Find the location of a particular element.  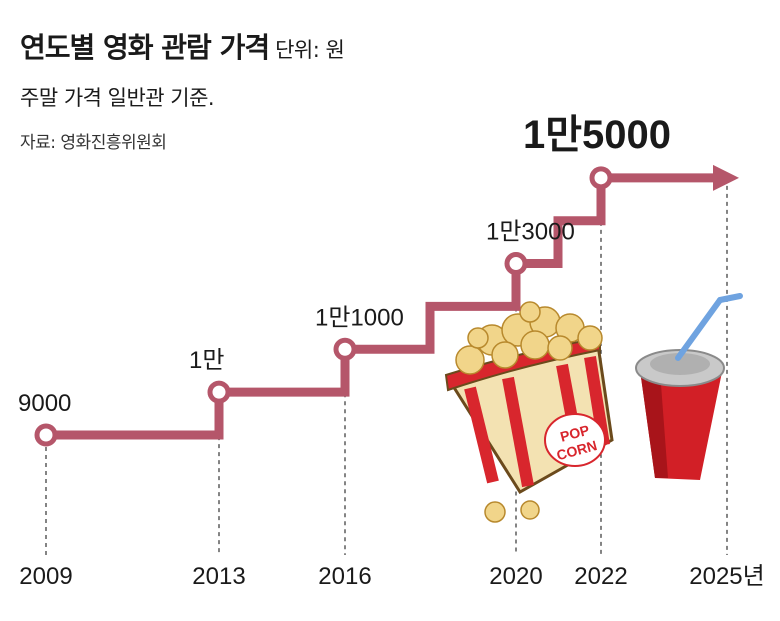

x-tick-label-2009: 2009 is located at coordinates (45, 576).